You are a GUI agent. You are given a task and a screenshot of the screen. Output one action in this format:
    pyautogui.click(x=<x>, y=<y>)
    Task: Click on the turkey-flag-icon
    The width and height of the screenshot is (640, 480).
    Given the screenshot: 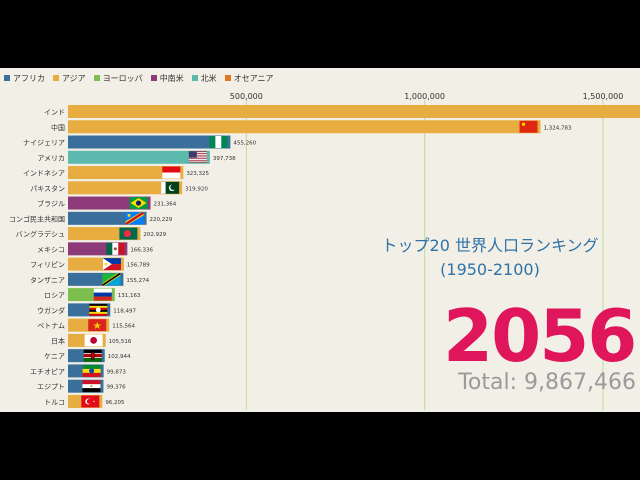 What is the action you would take?
    pyautogui.click(x=90, y=401)
    